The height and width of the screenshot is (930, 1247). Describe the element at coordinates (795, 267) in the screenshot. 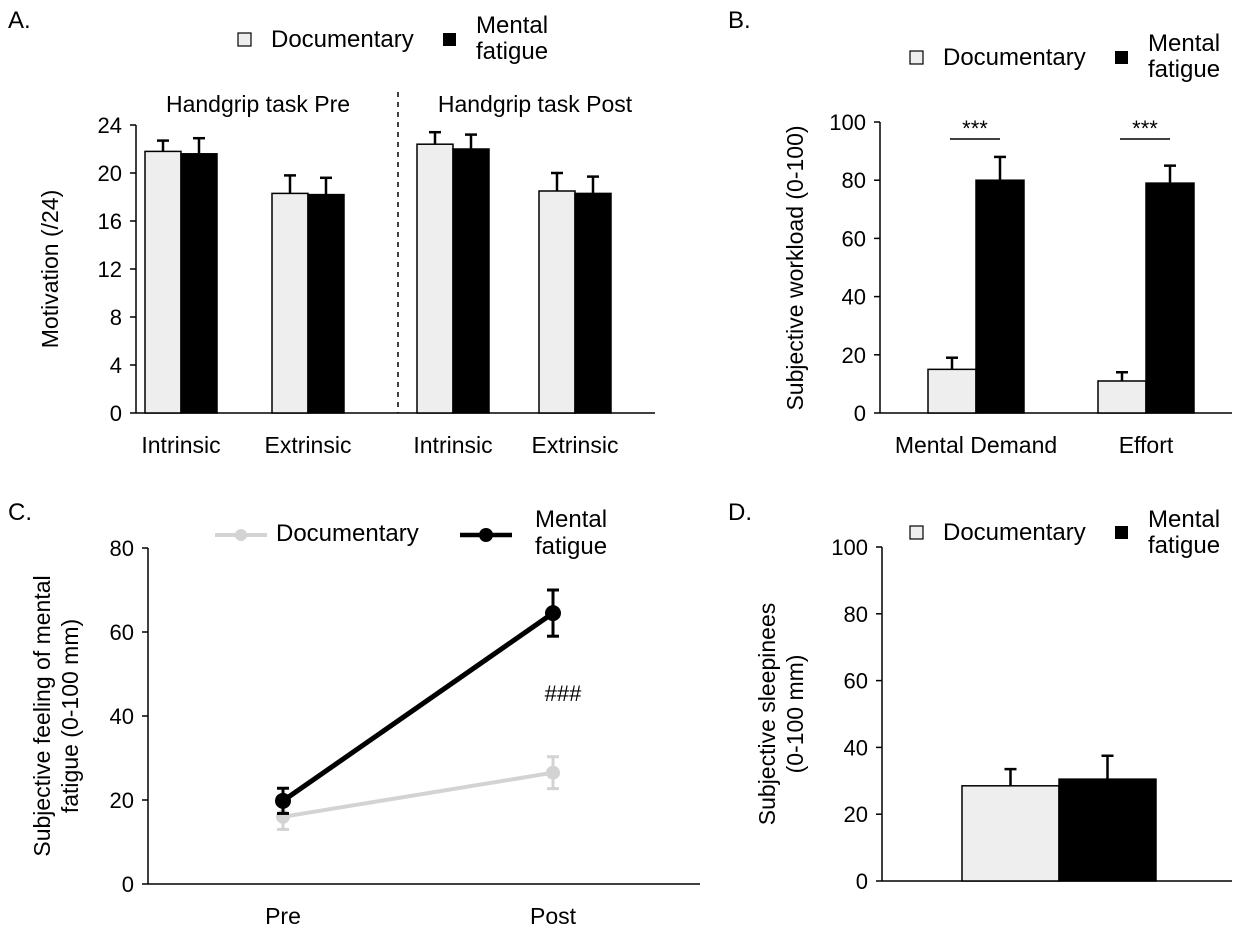

I see `y-axis-title: Subjective workload (0-100)` at that location.